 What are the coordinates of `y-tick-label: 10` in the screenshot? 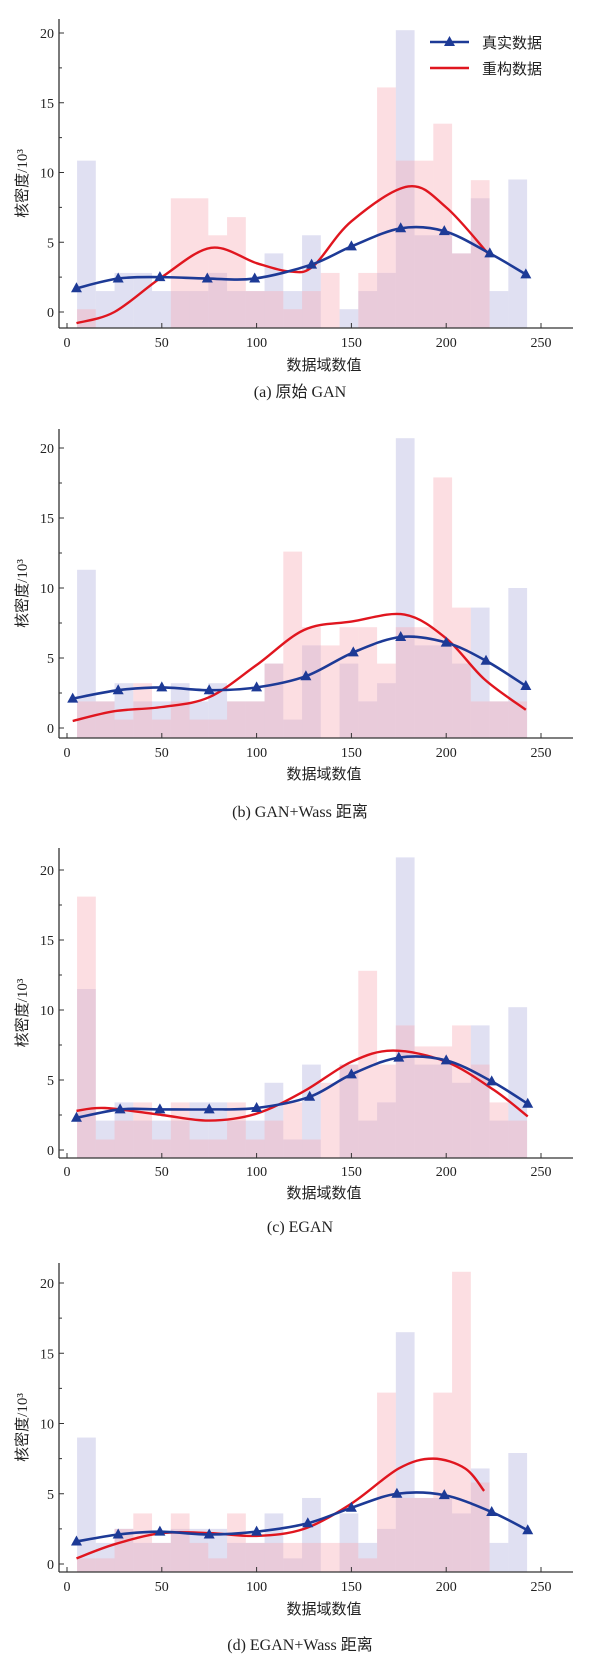 It's located at (47, 1425).